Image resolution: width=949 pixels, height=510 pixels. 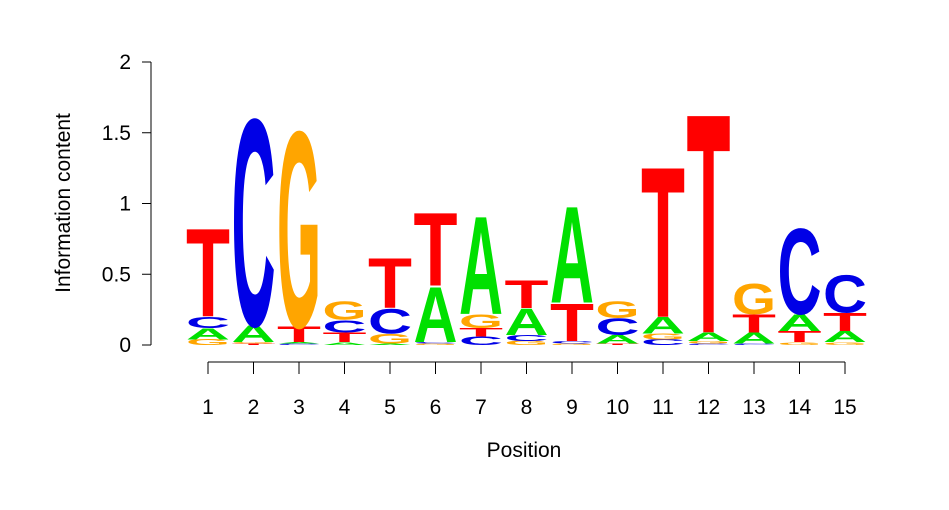 I want to click on y-tick-label: 0.5, so click(x=116, y=274).